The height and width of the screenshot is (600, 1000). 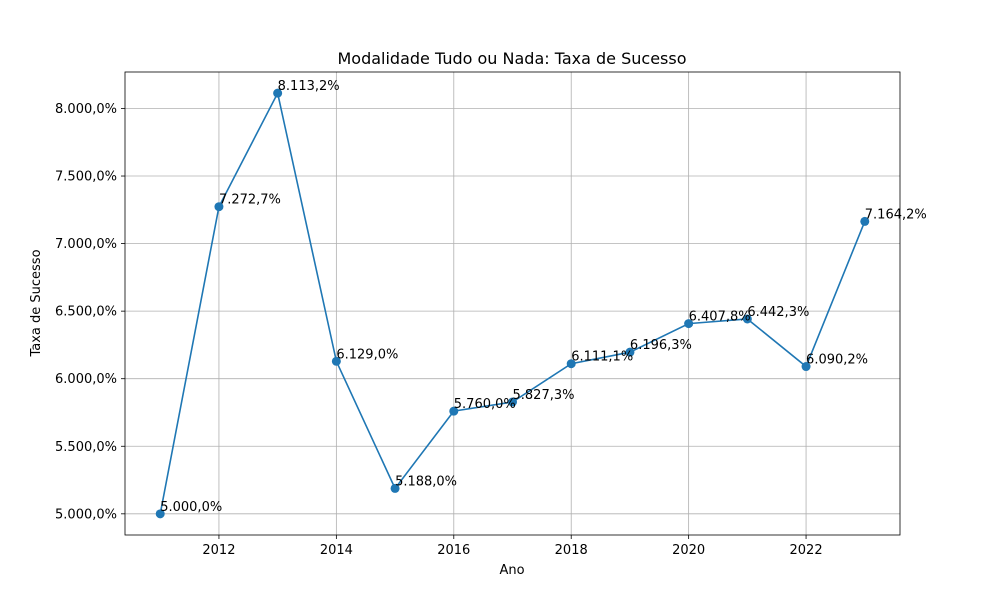 I want to click on x-tick-label: 2016, so click(x=453, y=550).